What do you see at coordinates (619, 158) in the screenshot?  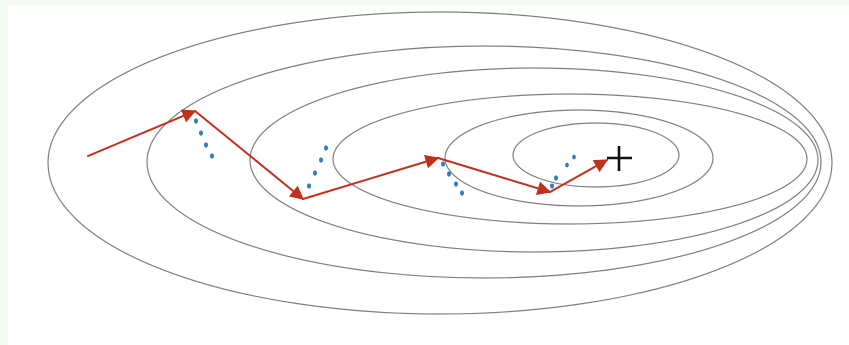 I see `plus-icon` at bounding box center [619, 158].